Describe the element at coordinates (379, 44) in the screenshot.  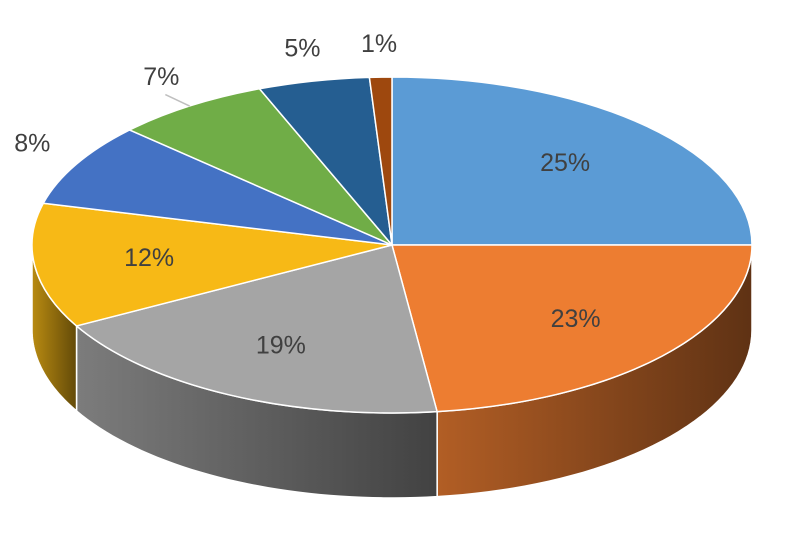
I see `data-label: 1%` at that location.